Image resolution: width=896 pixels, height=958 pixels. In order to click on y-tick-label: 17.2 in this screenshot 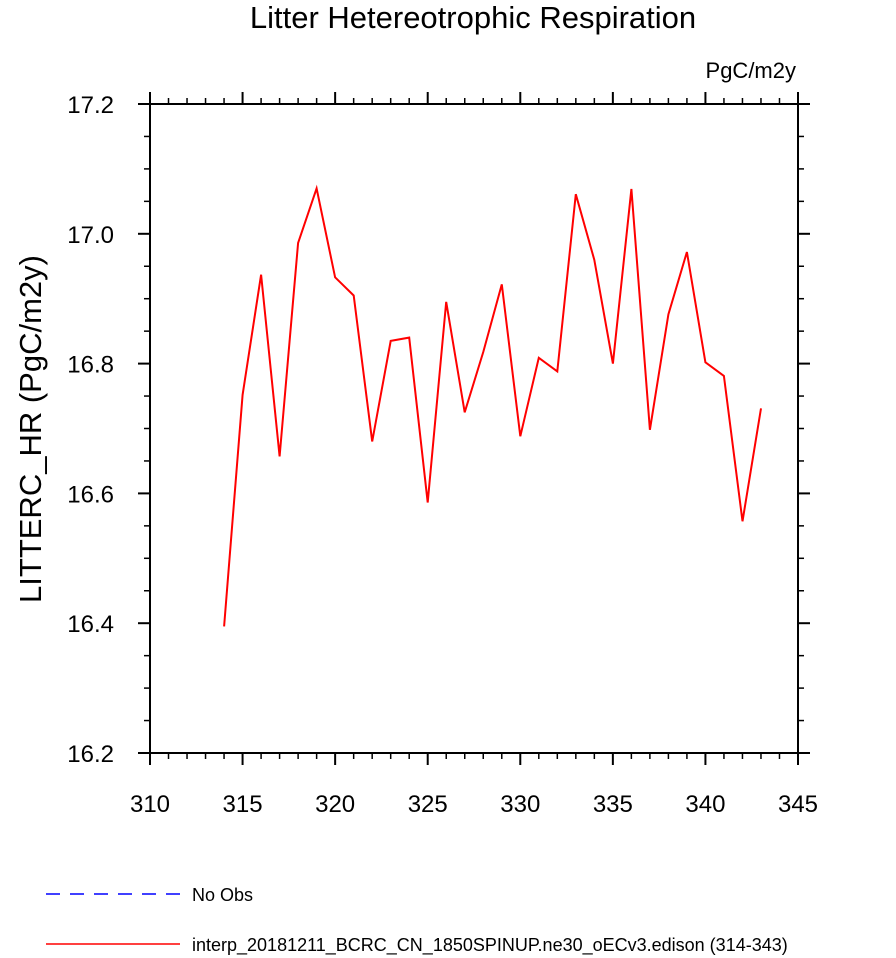, I will do `click(90, 105)`.